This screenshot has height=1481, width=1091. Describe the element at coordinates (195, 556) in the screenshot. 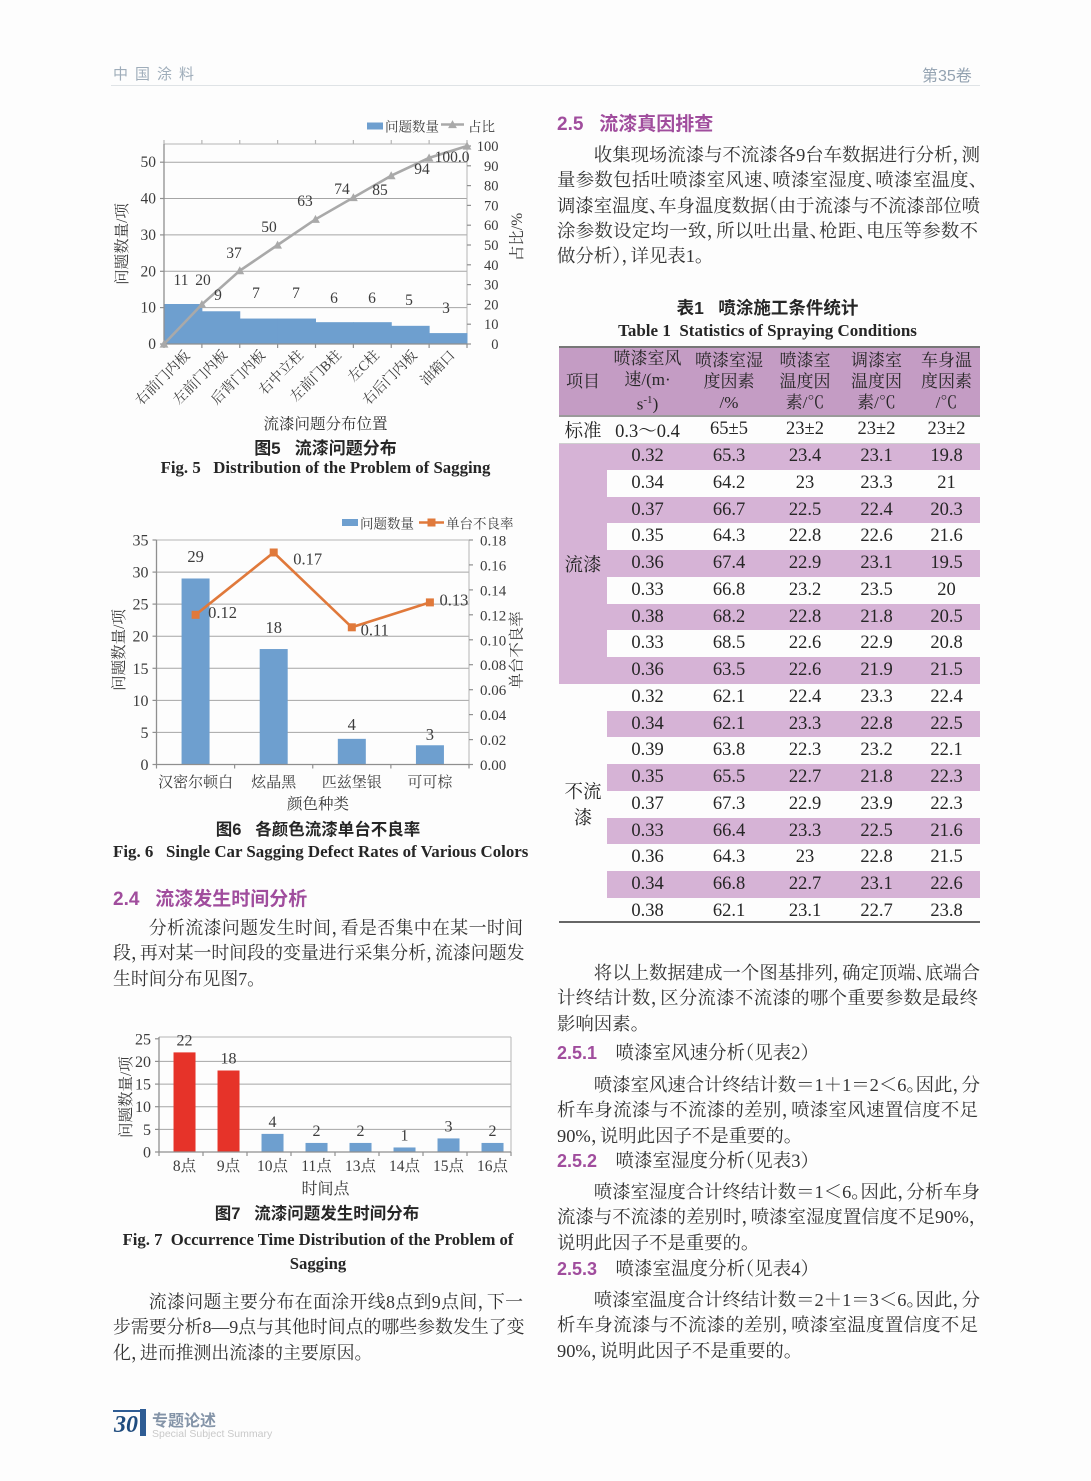

I see `svg-text: 29` at that location.